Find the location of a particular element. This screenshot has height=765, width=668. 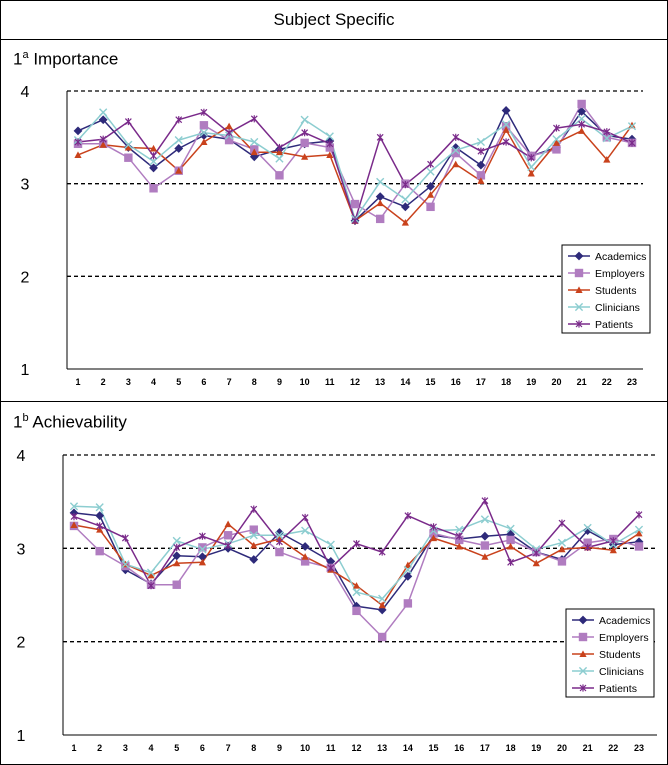

legend-label-students: Students is located at coordinates (615, 291).